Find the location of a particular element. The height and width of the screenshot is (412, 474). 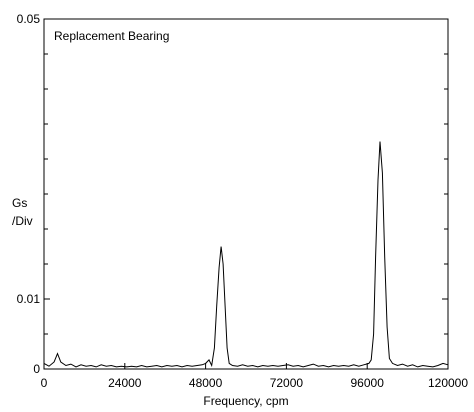

x-tick-label: 48000 is located at coordinates (206, 383).